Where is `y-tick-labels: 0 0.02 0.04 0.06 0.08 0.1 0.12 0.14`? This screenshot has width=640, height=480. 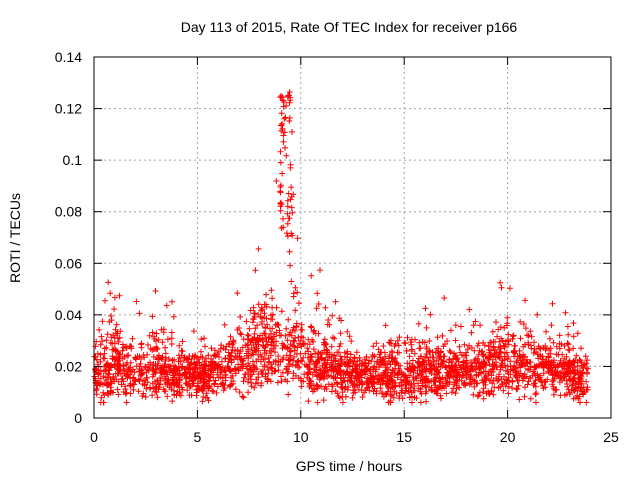
y-tick-labels: 0 0.02 0.04 0.06 0.08 0.1 0.12 0.14 is located at coordinates (68, 237).